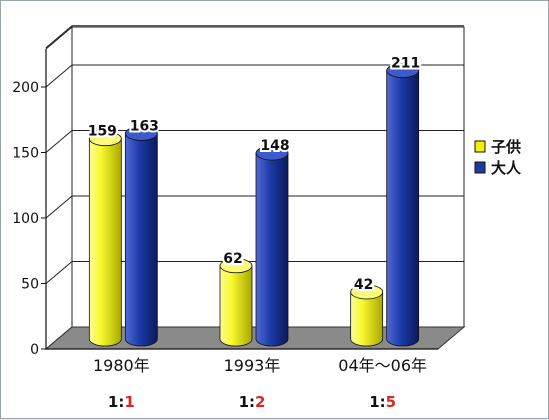 This screenshot has height=420, width=549. I want to click on bar-value-label: 62, so click(232, 259).